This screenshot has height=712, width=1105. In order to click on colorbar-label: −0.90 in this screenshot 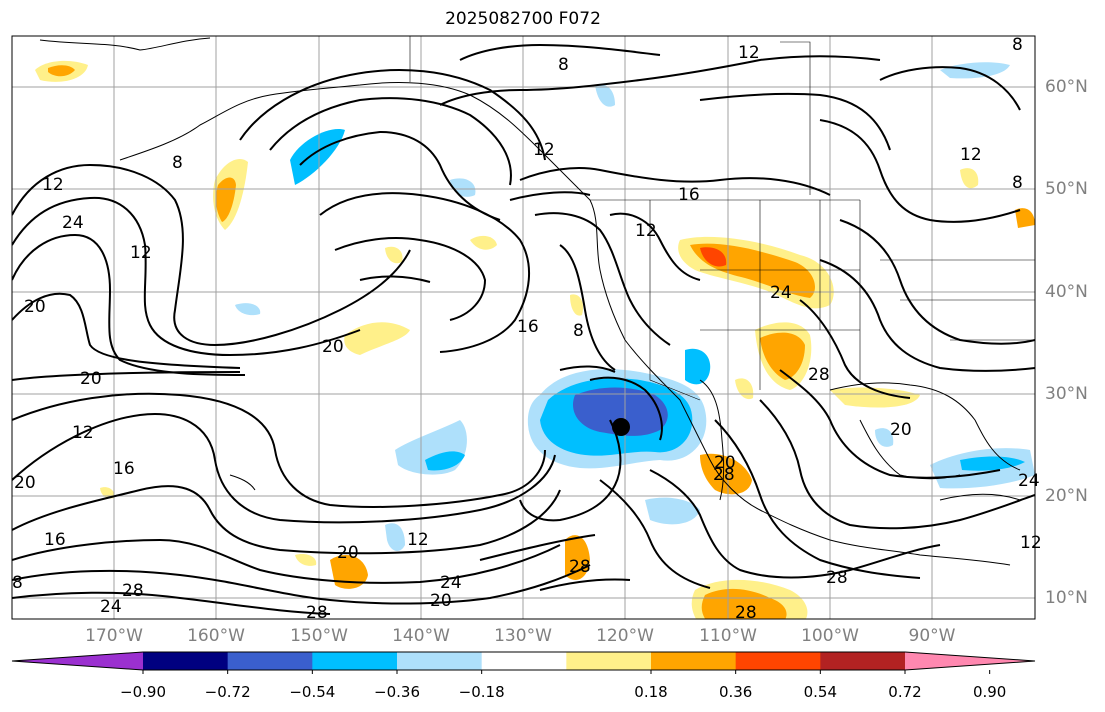, I will do `click(143, 692)`.